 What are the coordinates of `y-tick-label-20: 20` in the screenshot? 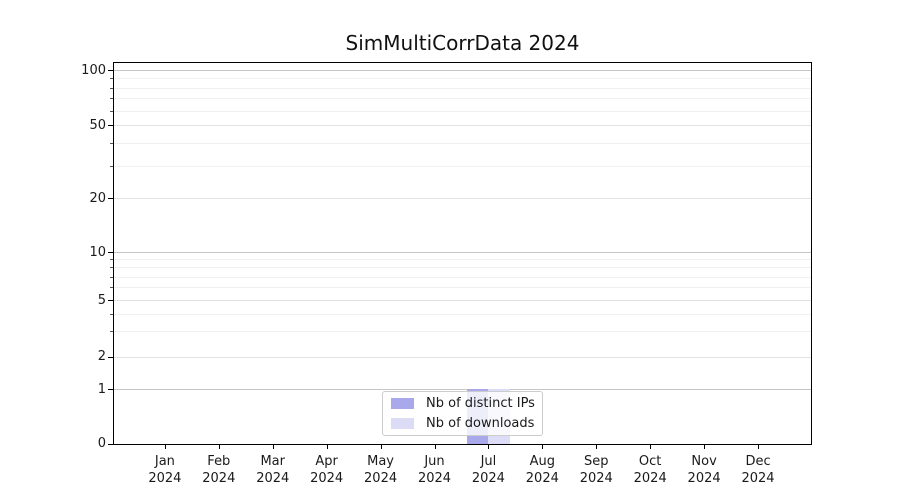 It's located at (97, 198).